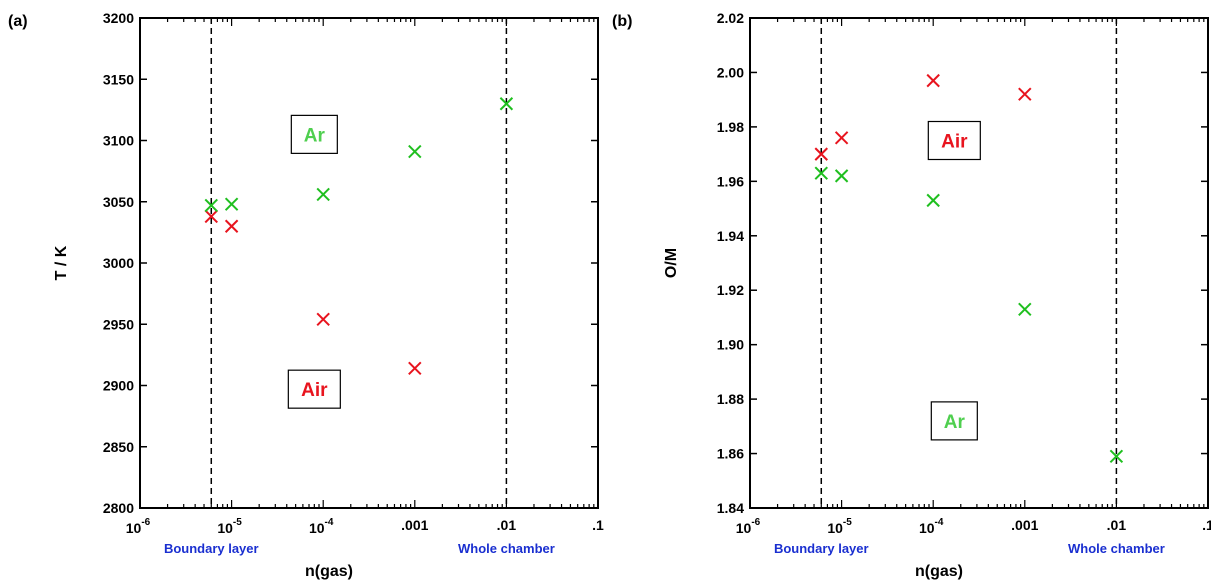 This screenshot has height=583, width=1211. What do you see at coordinates (730, 508) in the screenshot?
I see `y-tick-label: 1.84` at bounding box center [730, 508].